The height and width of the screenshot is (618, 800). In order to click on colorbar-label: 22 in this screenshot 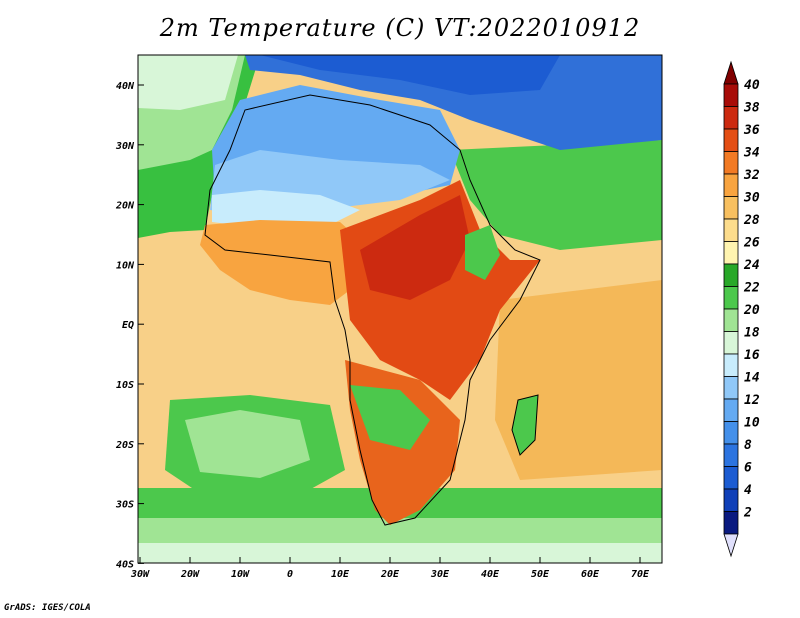, I will do `click(751, 288)`.